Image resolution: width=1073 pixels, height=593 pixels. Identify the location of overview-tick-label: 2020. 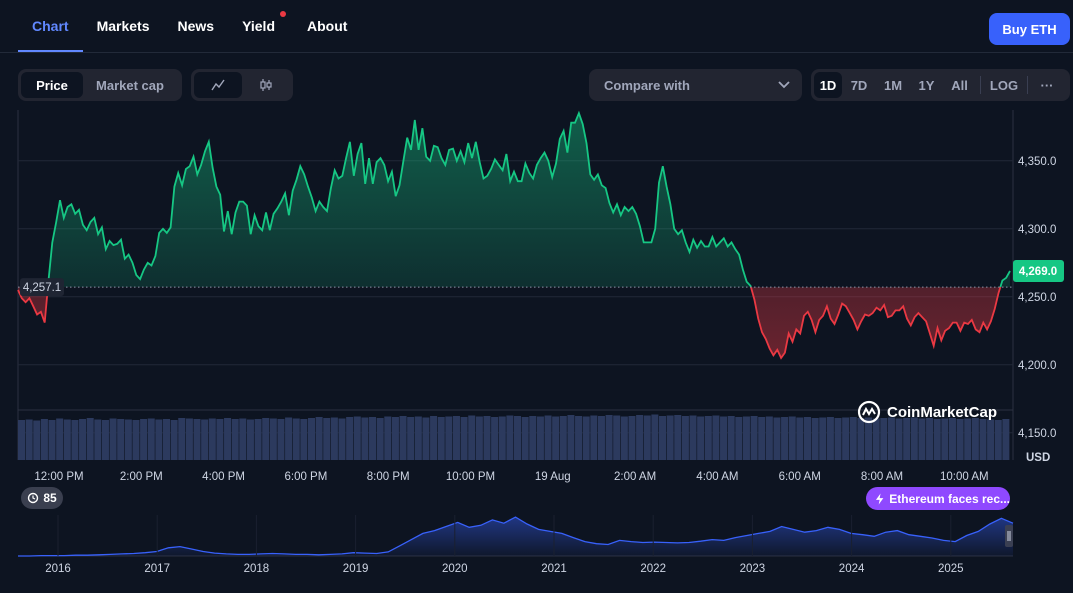
(455, 569).